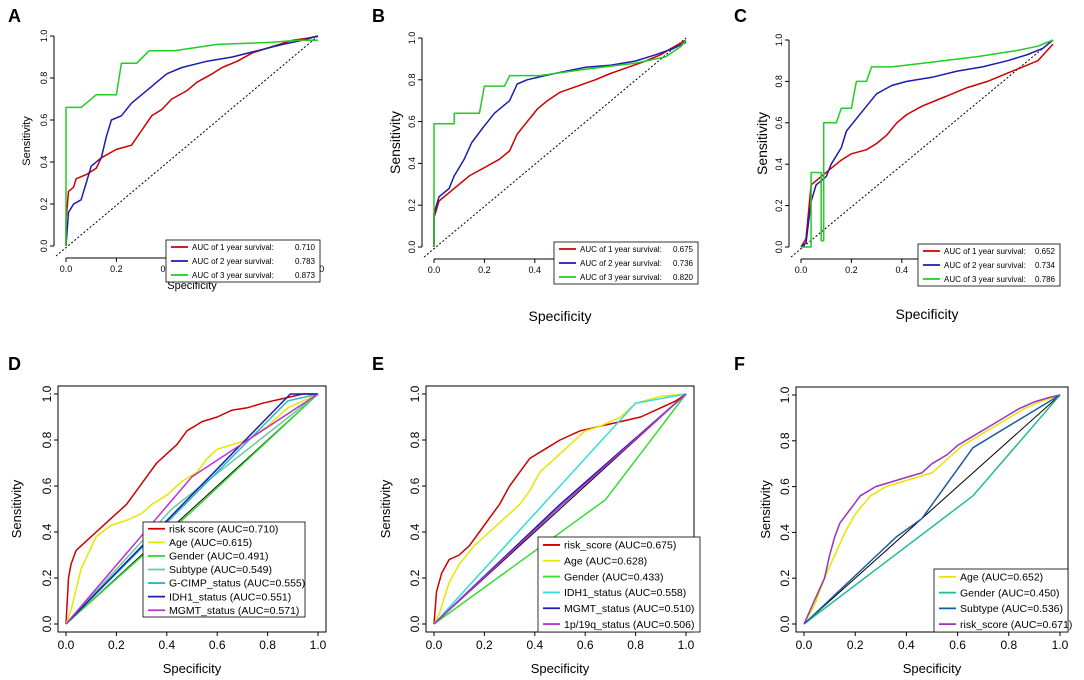  What do you see at coordinates (1001, 578) in the screenshot?
I see `legend-label: Age (AUC=0.652)` at bounding box center [1001, 578].